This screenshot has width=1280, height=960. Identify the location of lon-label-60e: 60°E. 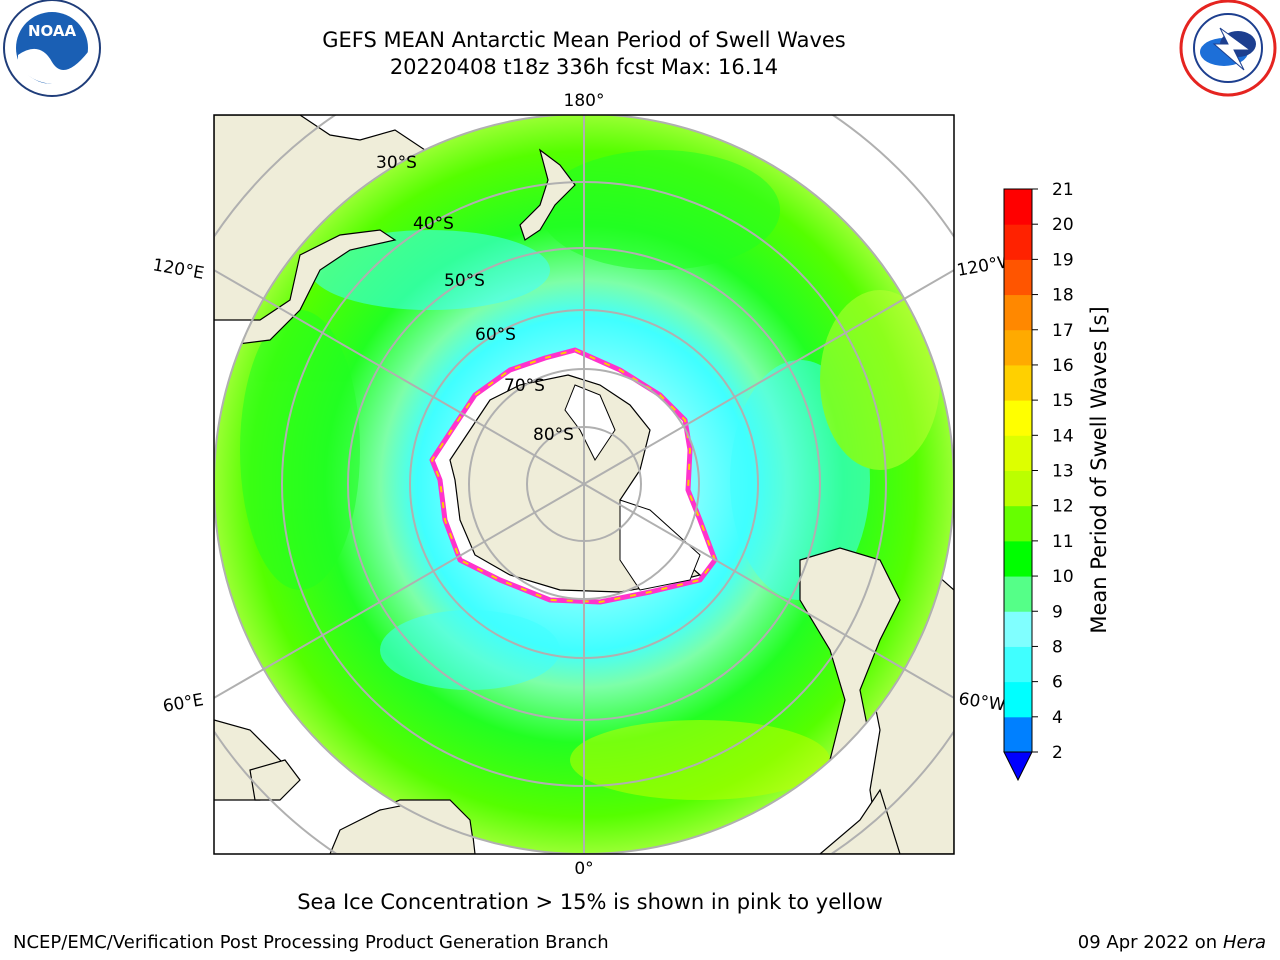
(183, 703).